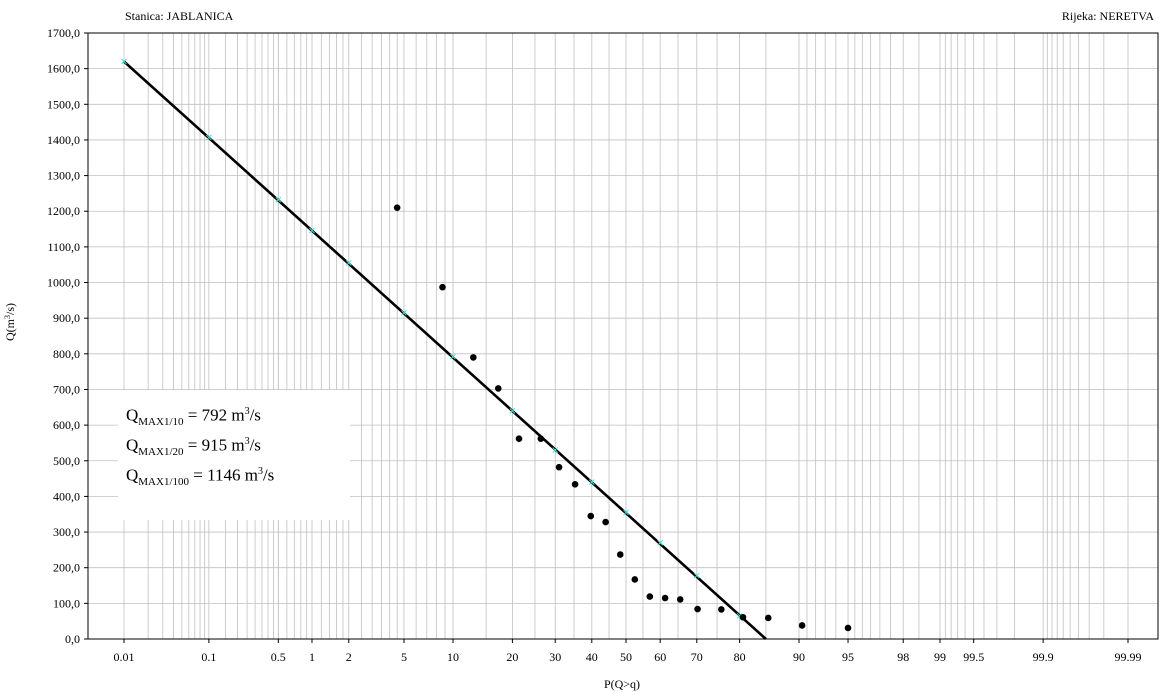 This screenshot has height=693, width=1162. What do you see at coordinates (278, 657) in the screenshot?
I see `x-tick-label: 0.5` at bounding box center [278, 657].